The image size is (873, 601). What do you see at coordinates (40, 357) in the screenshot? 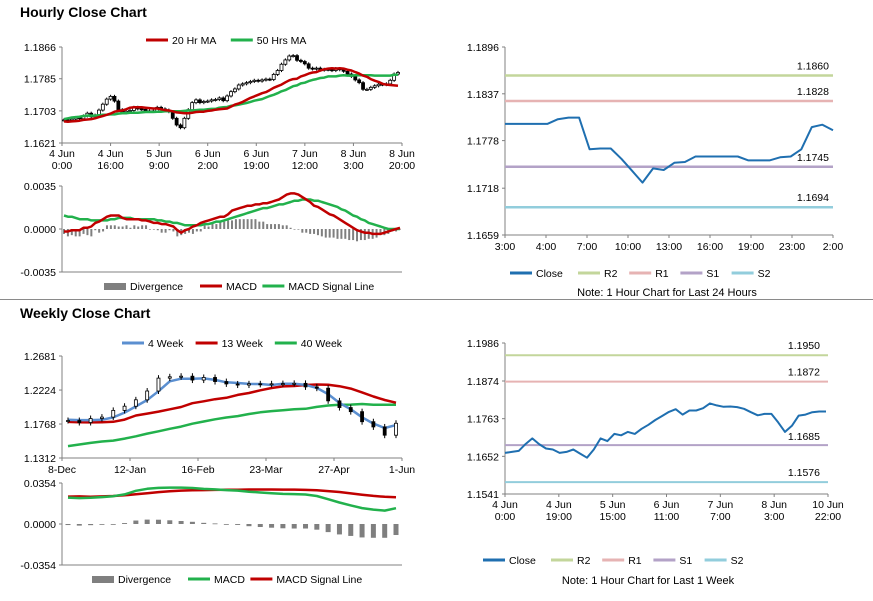
I see `weekly-price-y-tick: 1.2681` at bounding box center [40, 357].